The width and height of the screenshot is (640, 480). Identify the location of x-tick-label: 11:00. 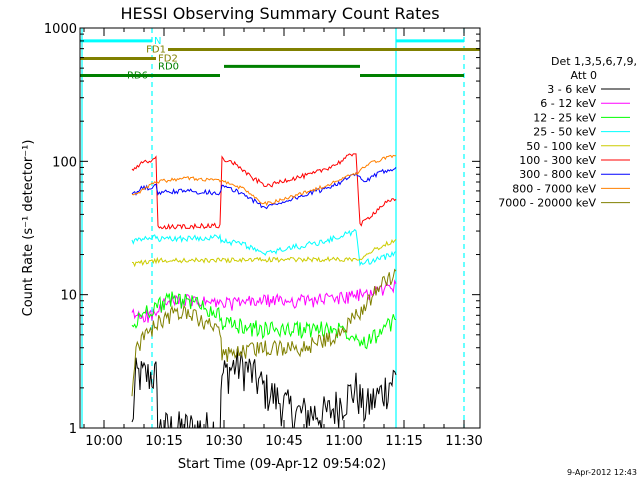
(343, 441).